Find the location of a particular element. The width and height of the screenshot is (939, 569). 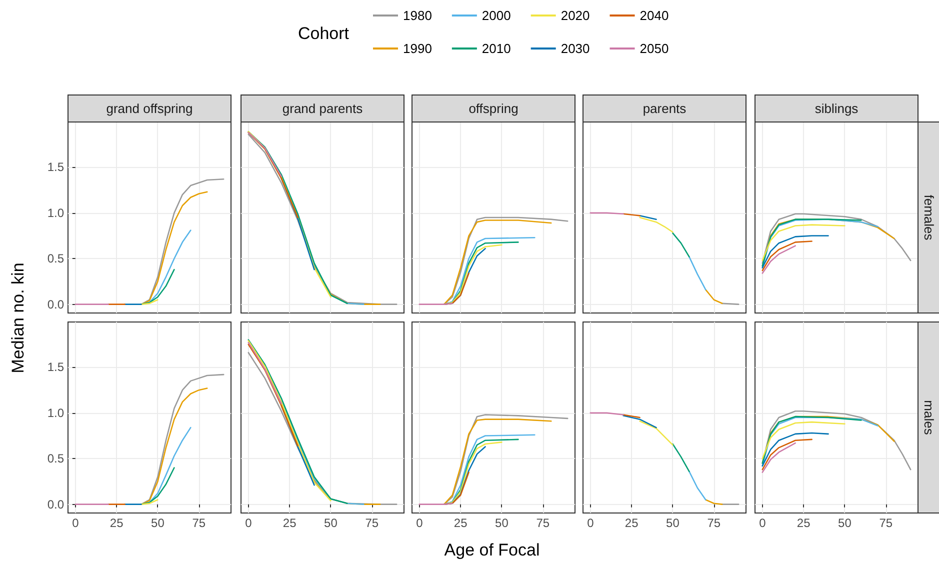

chart-title: grand offspring is located at coordinates (149, 108).